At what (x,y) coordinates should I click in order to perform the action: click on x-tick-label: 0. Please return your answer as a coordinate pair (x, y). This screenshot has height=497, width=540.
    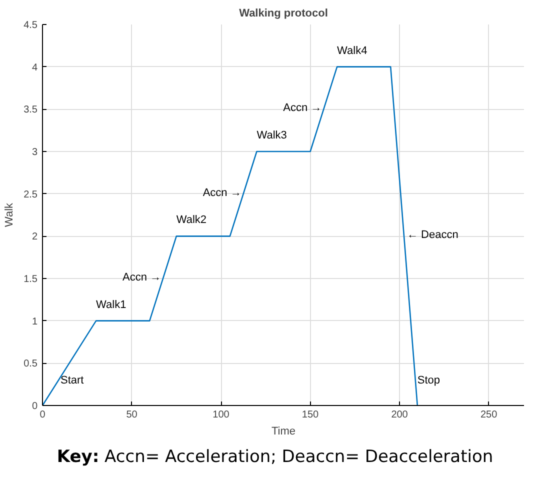
    Looking at the image, I should click on (43, 415).